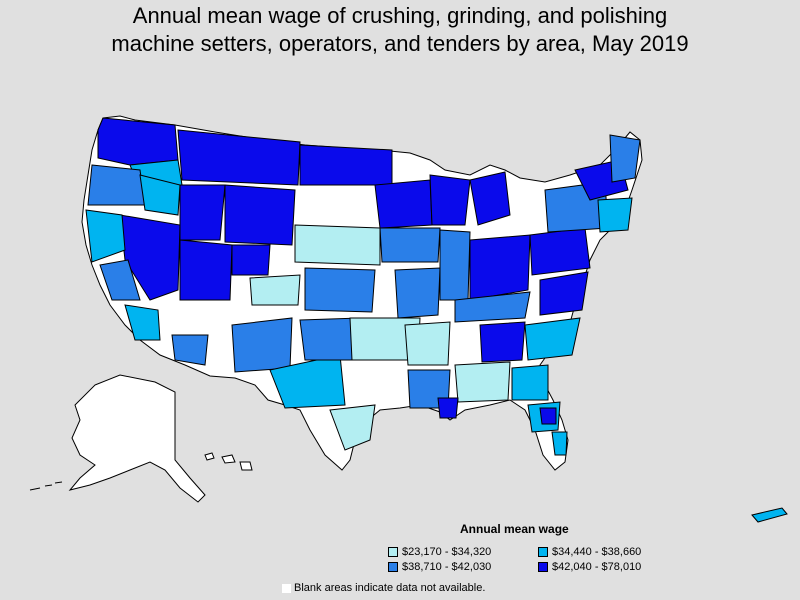  I want to click on region-idaho, so click(202, 212).